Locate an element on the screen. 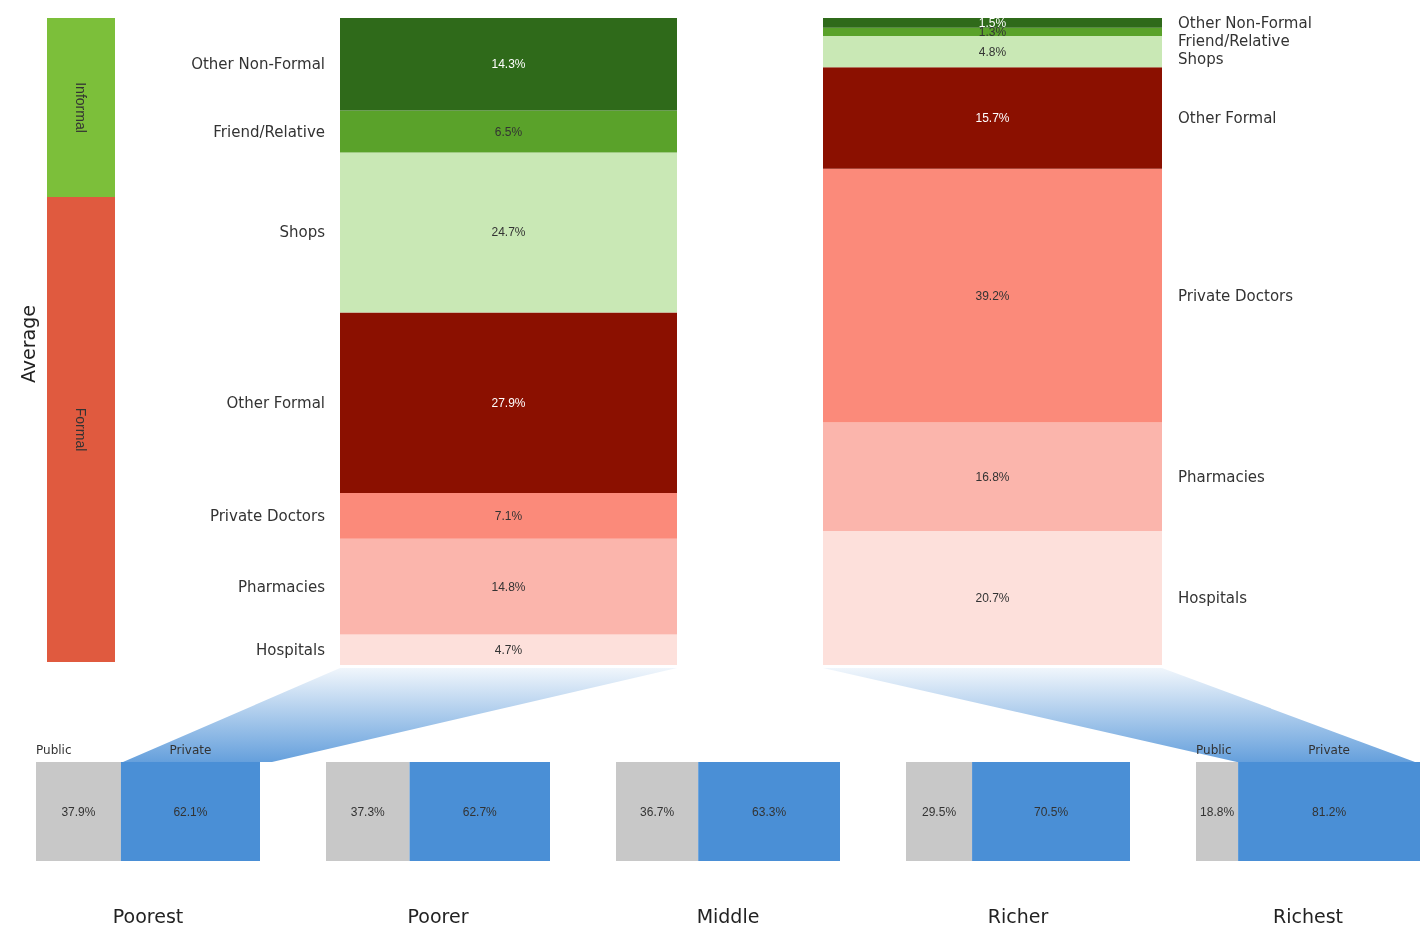 The image size is (1427, 936). data-label: 29.5% is located at coordinates (939, 811).